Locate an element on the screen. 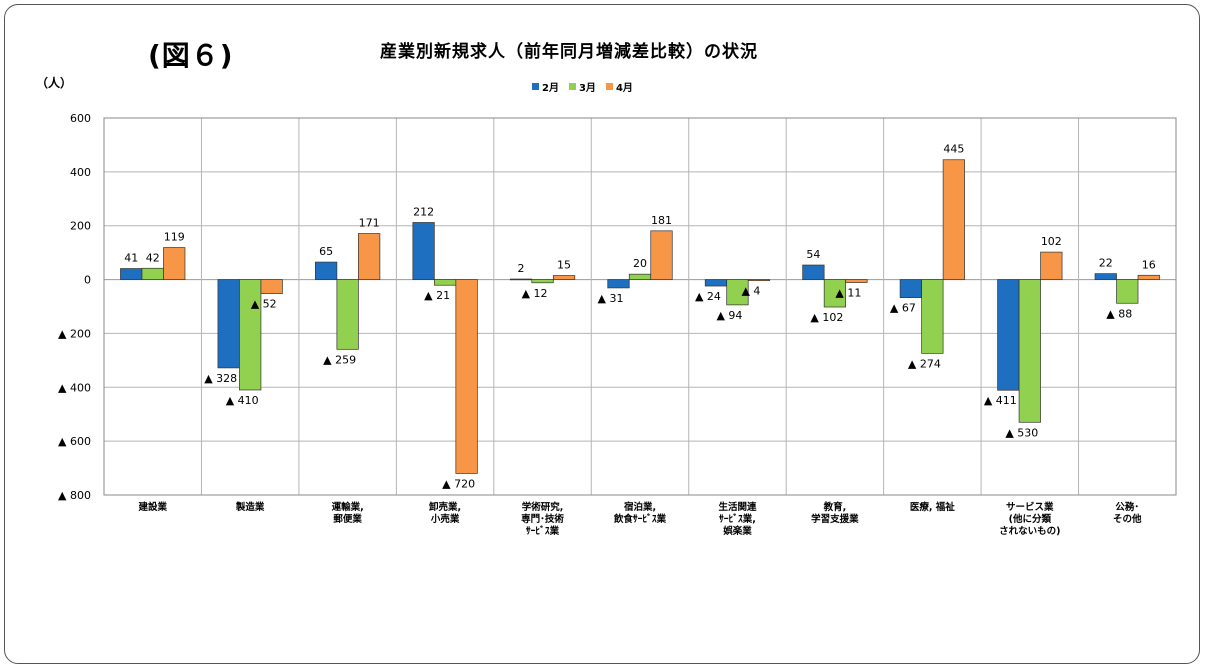  y-tick-label: ▲ 200 is located at coordinates (74, 333).